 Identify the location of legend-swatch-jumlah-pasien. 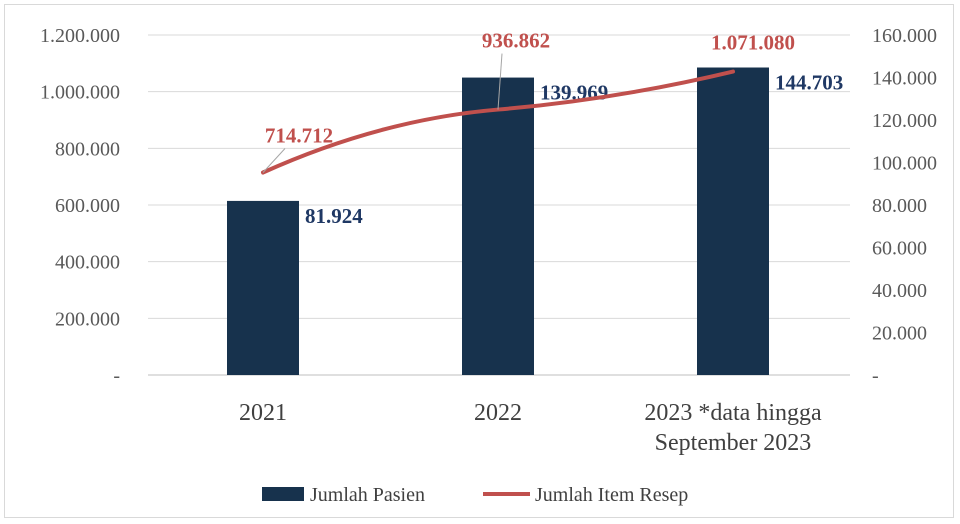
(283, 494).